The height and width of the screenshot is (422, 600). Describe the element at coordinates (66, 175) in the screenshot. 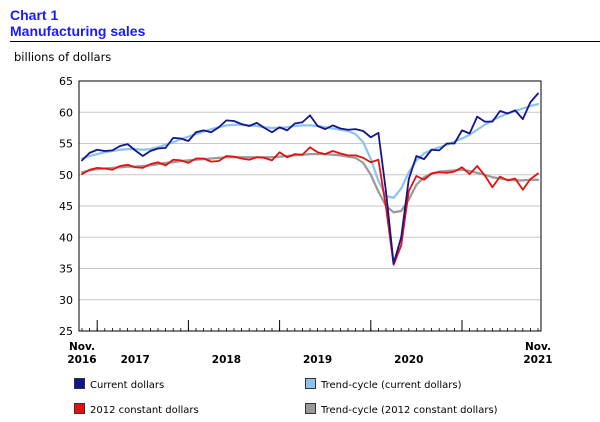

I see `y-tick-label: 50` at that location.